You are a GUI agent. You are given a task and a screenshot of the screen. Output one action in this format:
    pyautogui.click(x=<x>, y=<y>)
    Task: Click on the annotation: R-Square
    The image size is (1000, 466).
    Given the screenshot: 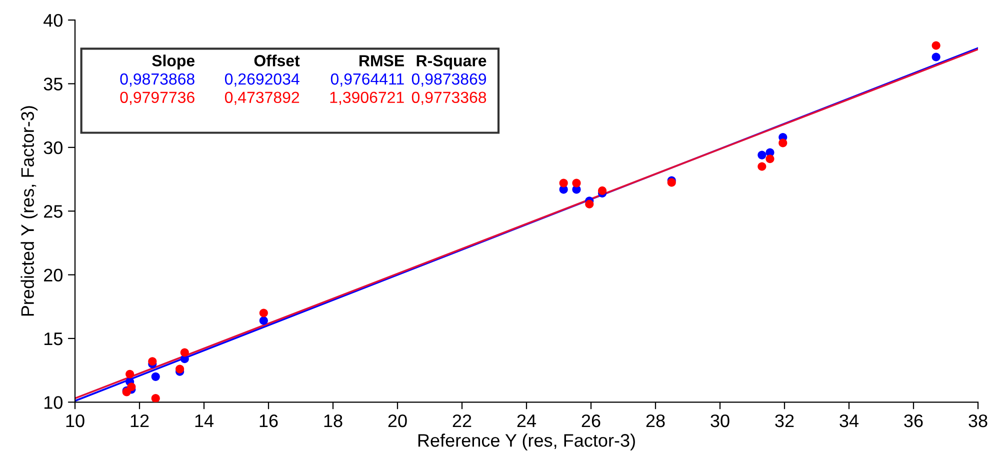 What is the action you would take?
    pyautogui.click(x=451, y=62)
    